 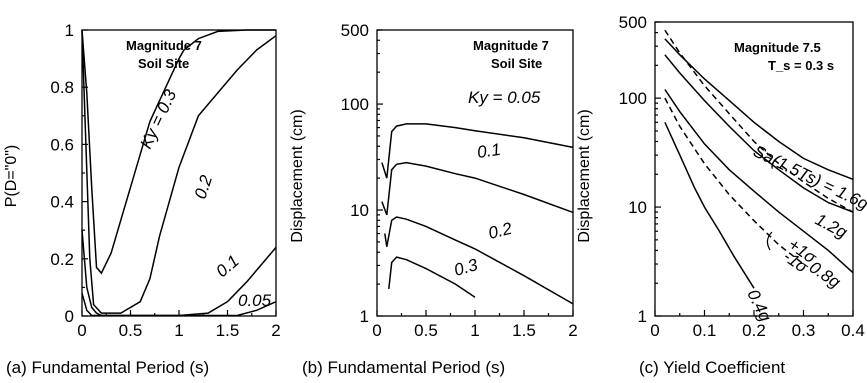 I want to click on series-label: 0.3, so click(x=466, y=267).